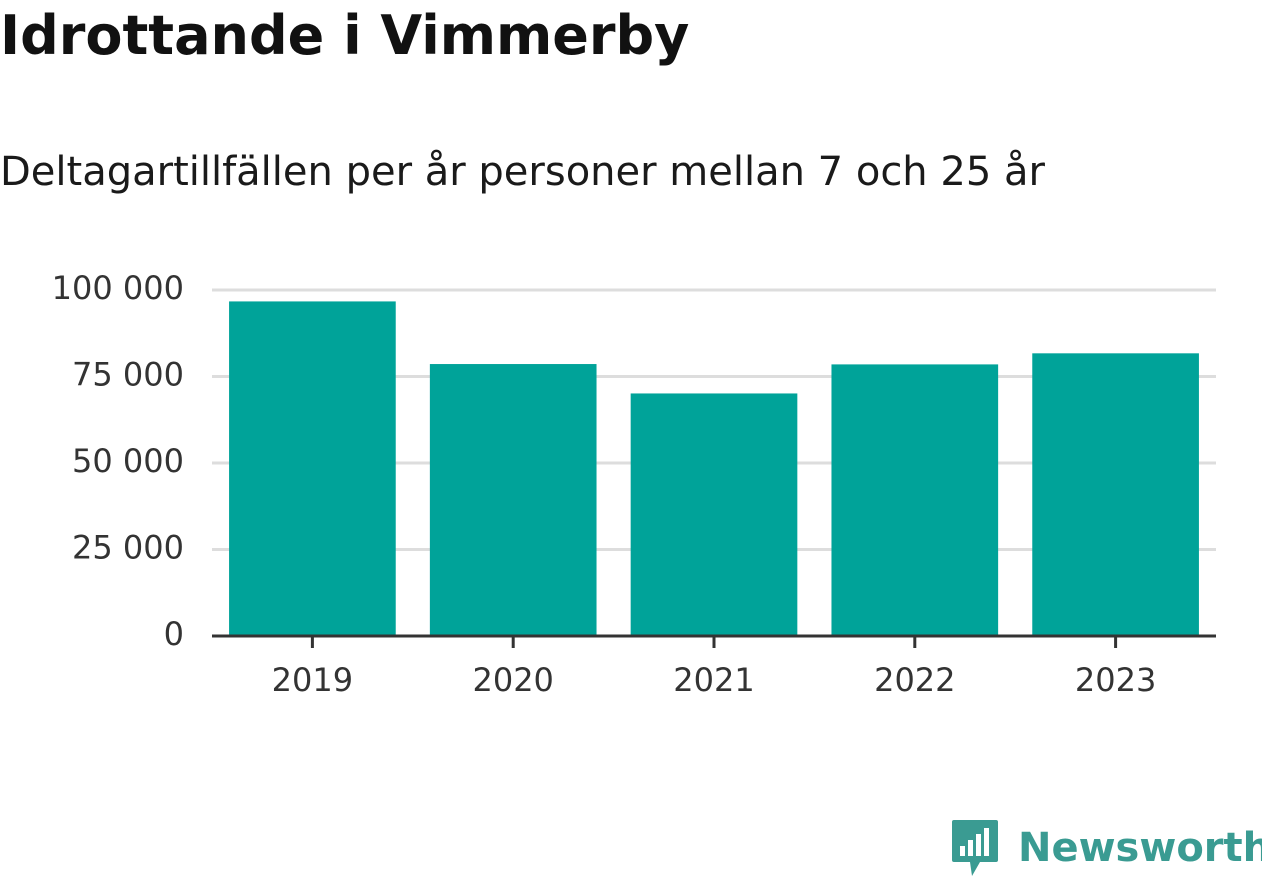 The height and width of the screenshot is (879, 1262). What do you see at coordinates (915, 500) in the screenshot?
I see `bar-2022` at bounding box center [915, 500].